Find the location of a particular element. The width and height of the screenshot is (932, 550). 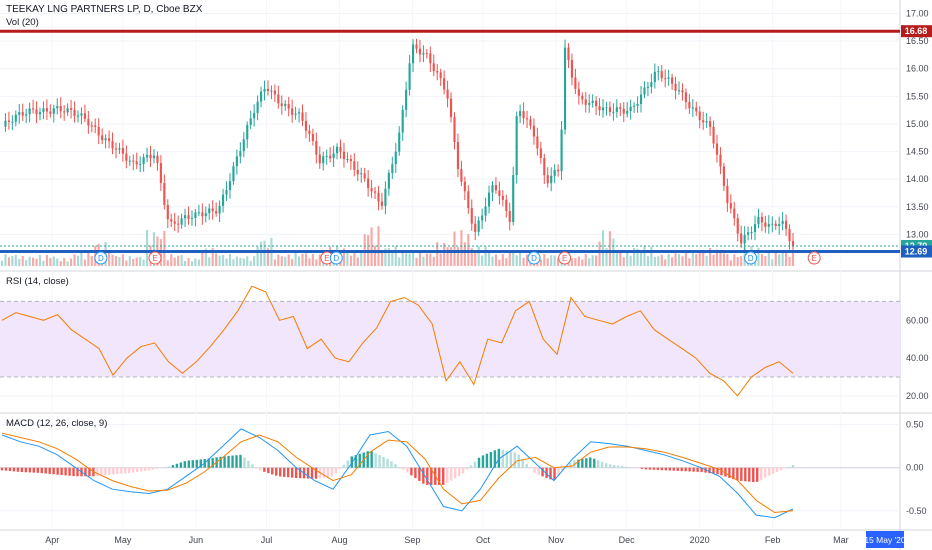

time-tick-label: Jul is located at coordinates (267, 540).